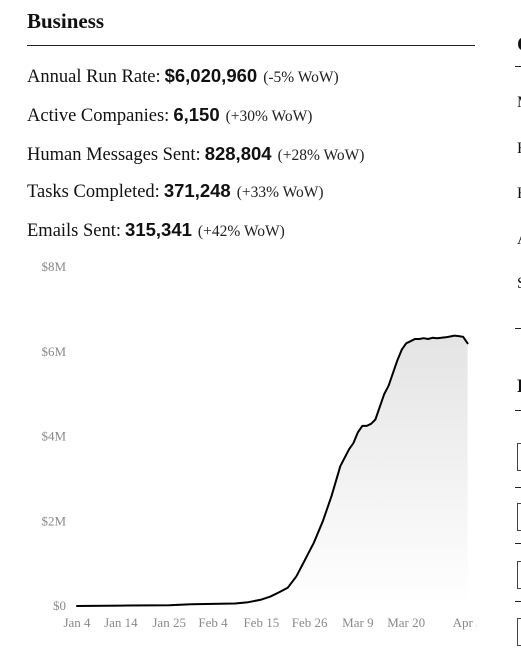  I want to click on metric-change: (-5% WoW), so click(301, 77).